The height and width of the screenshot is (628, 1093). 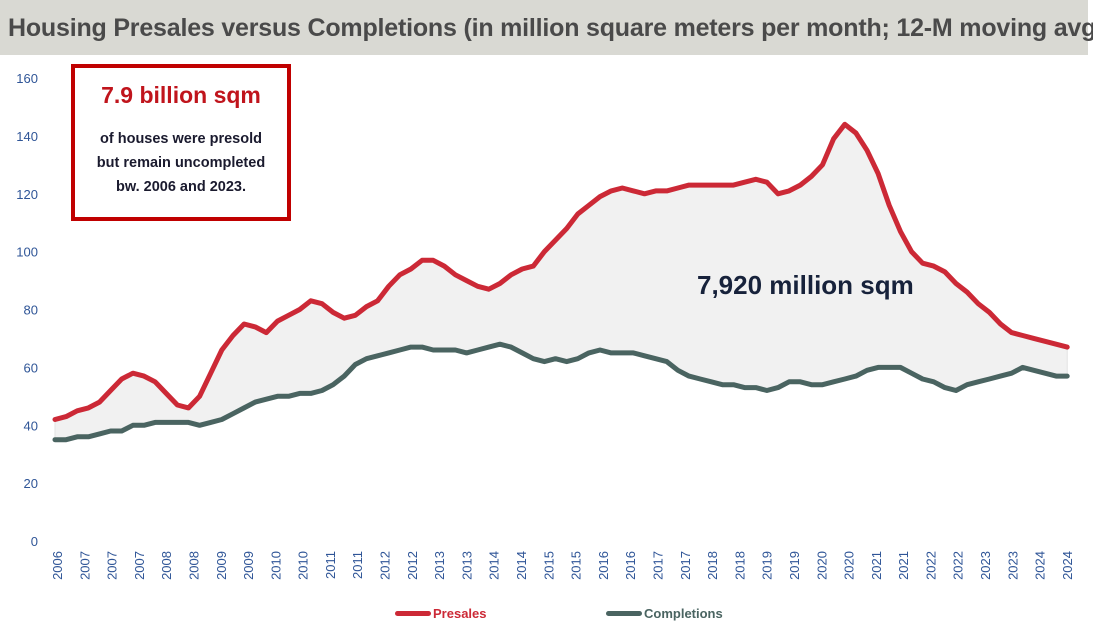 I want to click on legend-item-presales: Presales, so click(x=441, y=613).